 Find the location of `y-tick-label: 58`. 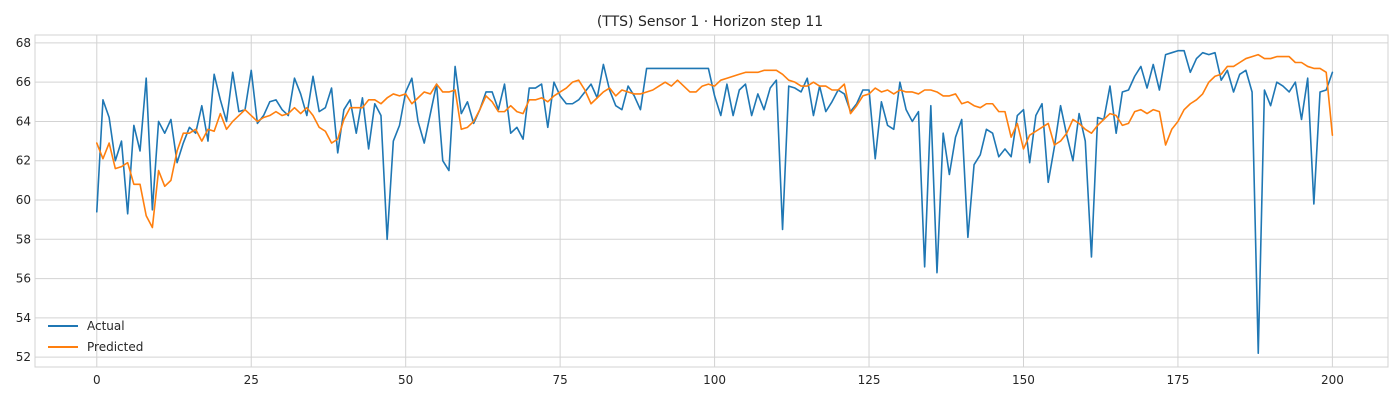

y-tick-label: 58 is located at coordinates (23, 239).